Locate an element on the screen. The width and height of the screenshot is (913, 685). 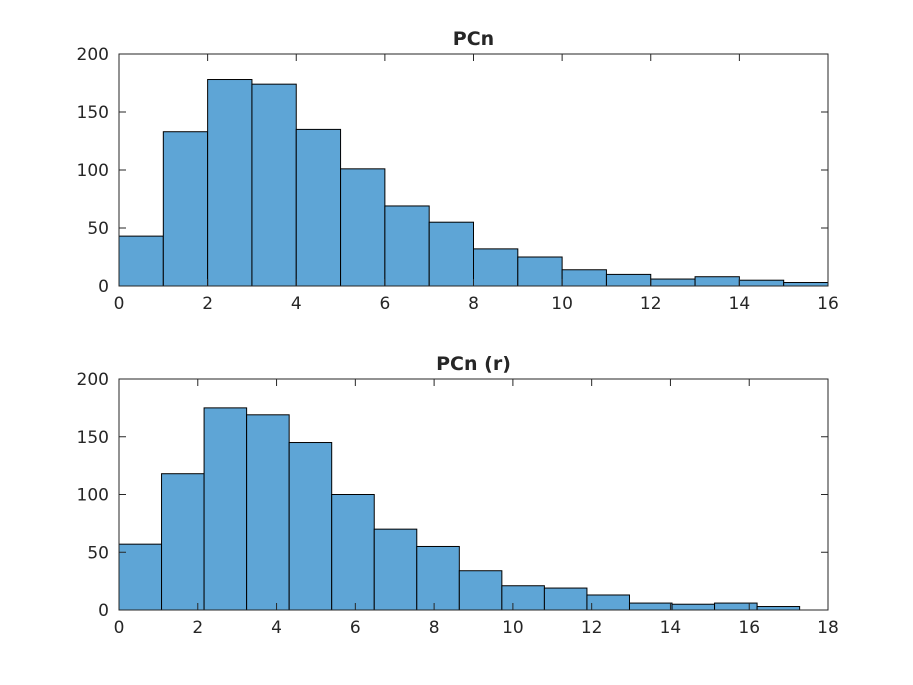
chart-title: PCn (r) is located at coordinates (473, 364).